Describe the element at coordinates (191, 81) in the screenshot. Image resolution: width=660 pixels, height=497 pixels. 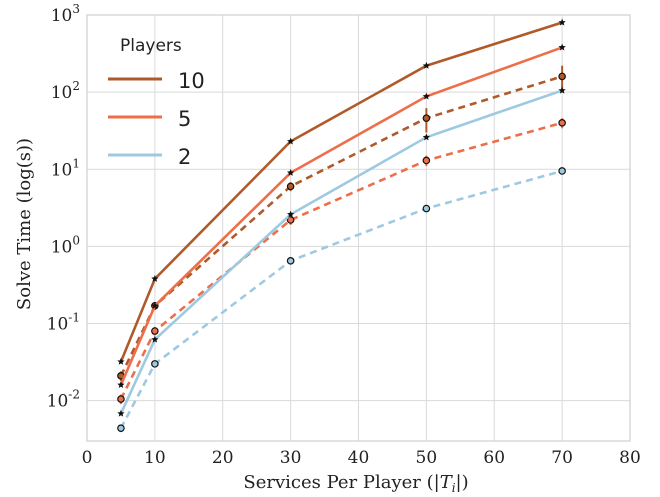
I see `legend-entry-label: 10` at that location.